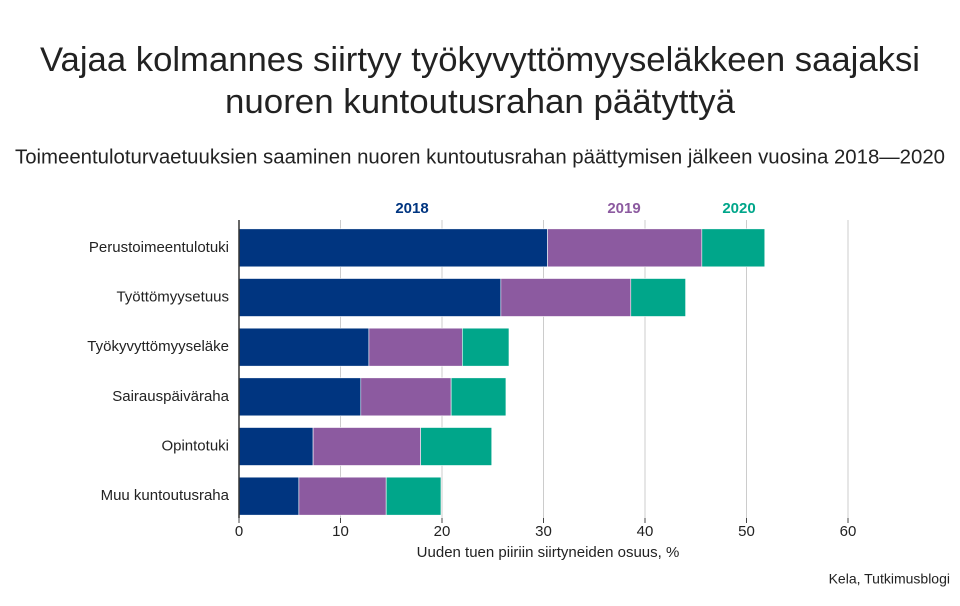  What do you see at coordinates (645, 531) in the screenshot?
I see `x-tick-label: 40` at bounding box center [645, 531].